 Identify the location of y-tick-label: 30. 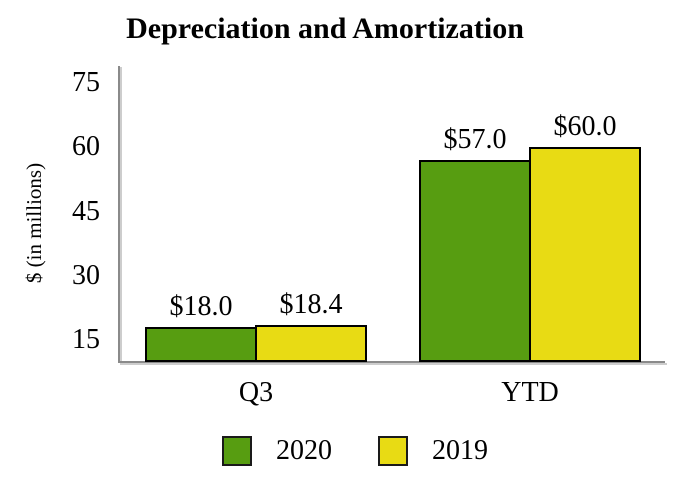
(86, 275).